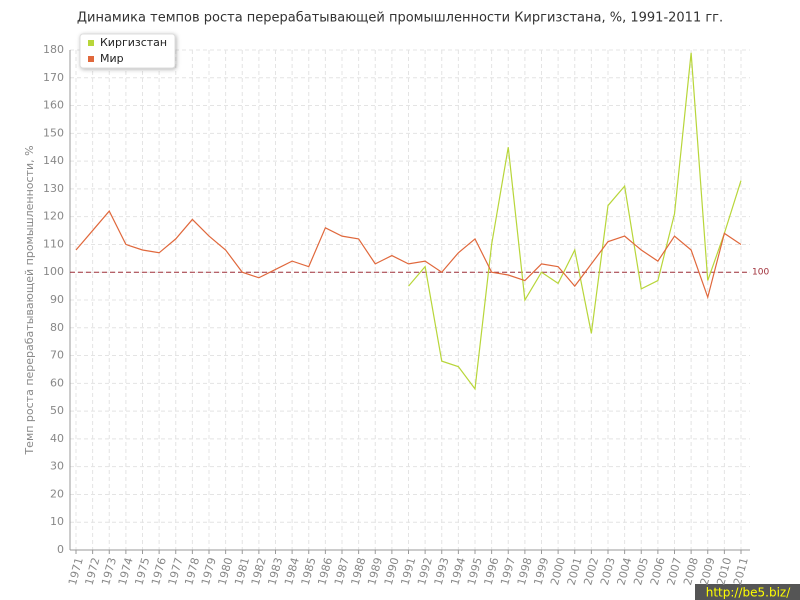 The width and height of the screenshot is (800, 600). What do you see at coordinates (53, 49) in the screenshot?
I see `y-tick-label: 180` at bounding box center [53, 49].